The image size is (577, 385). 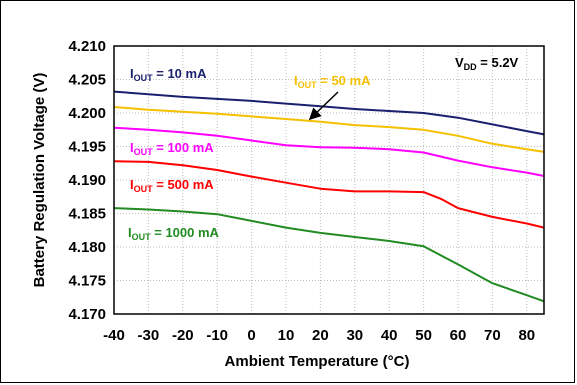 I want to click on x-tick-label: 70, so click(x=492, y=335).